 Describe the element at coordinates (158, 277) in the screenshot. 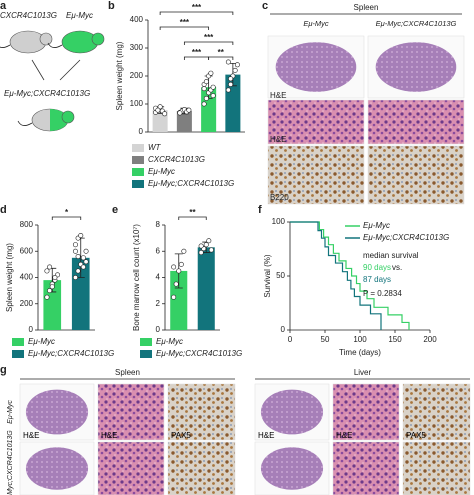

I see `y-tick-label: 4` at that location.